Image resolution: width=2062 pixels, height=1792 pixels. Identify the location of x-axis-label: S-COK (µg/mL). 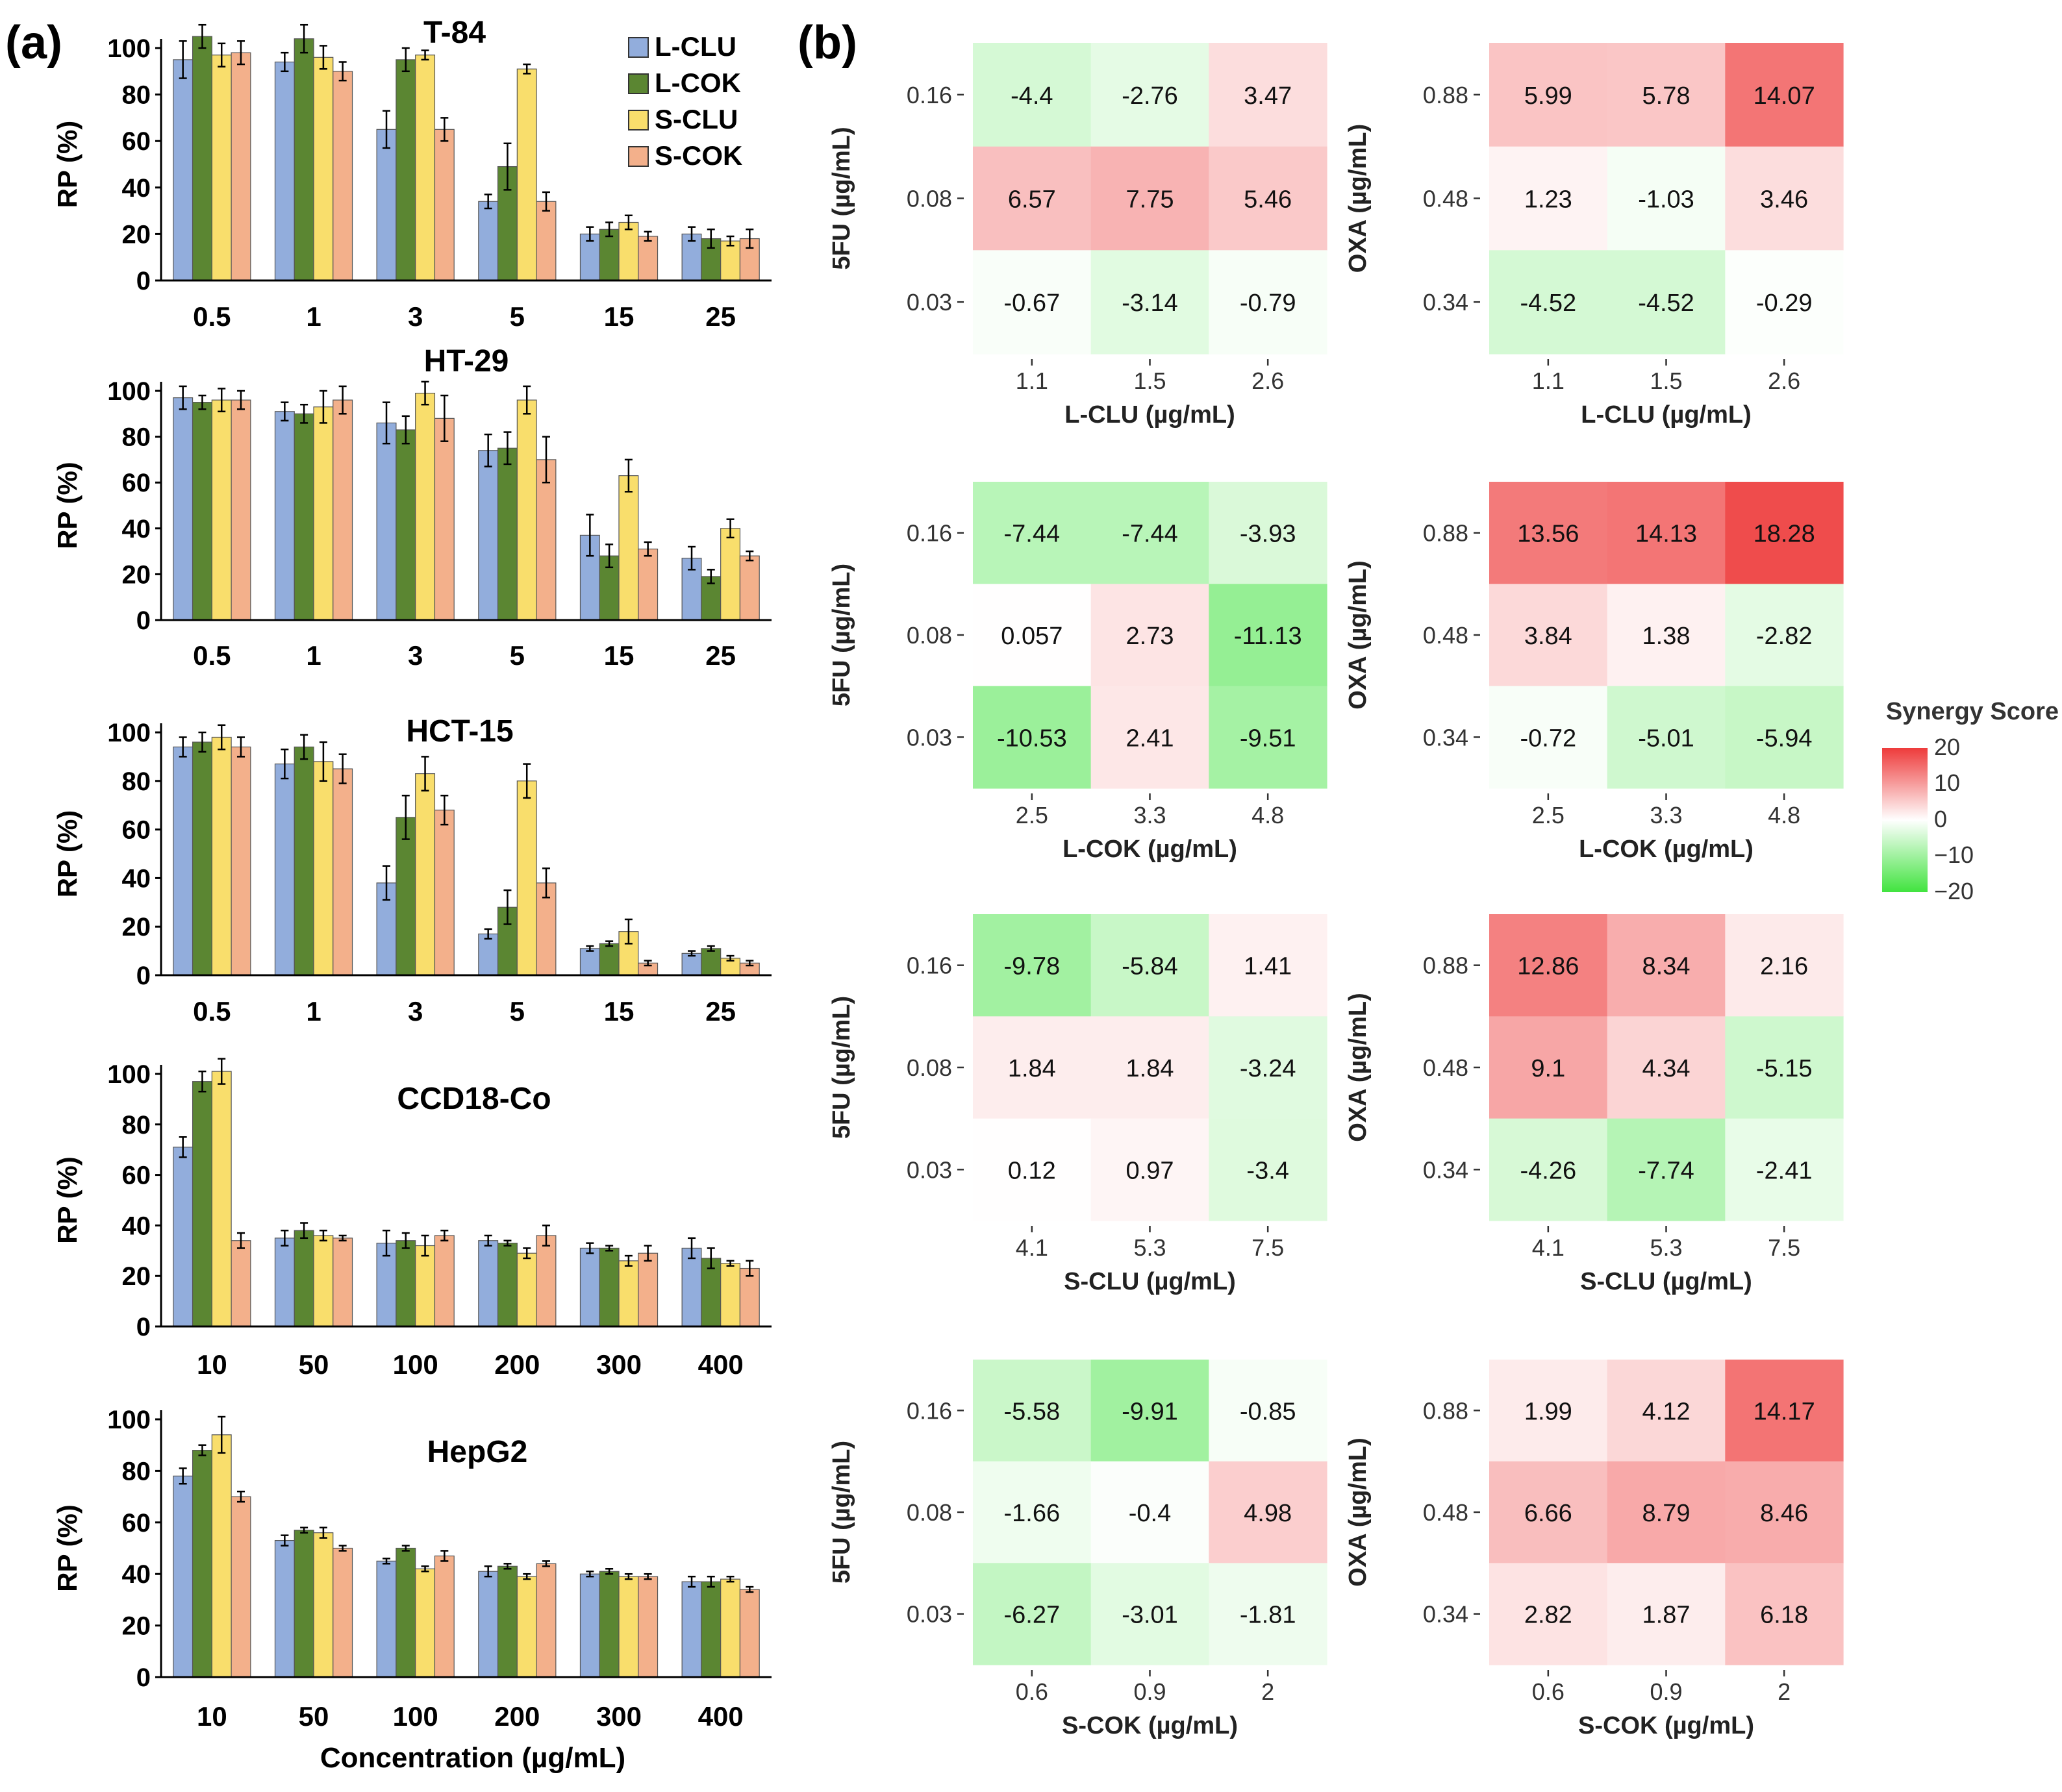
(1150, 1725).